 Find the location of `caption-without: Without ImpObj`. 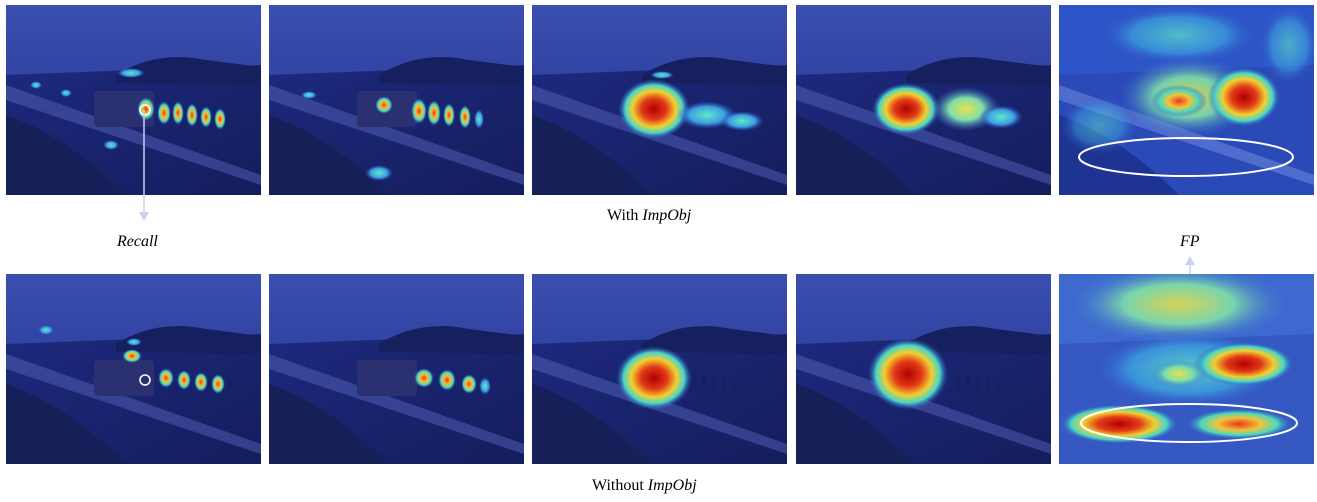

caption-without: Without ImpObj is located at coordinates (644, 485).